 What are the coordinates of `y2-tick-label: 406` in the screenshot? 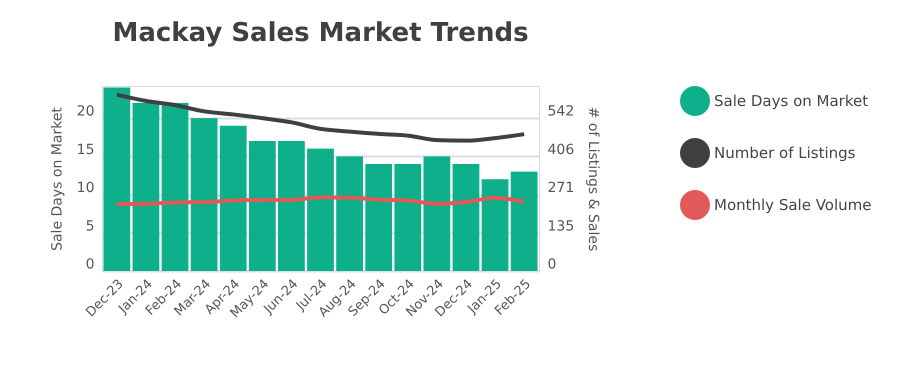 It's located at (561, 150).